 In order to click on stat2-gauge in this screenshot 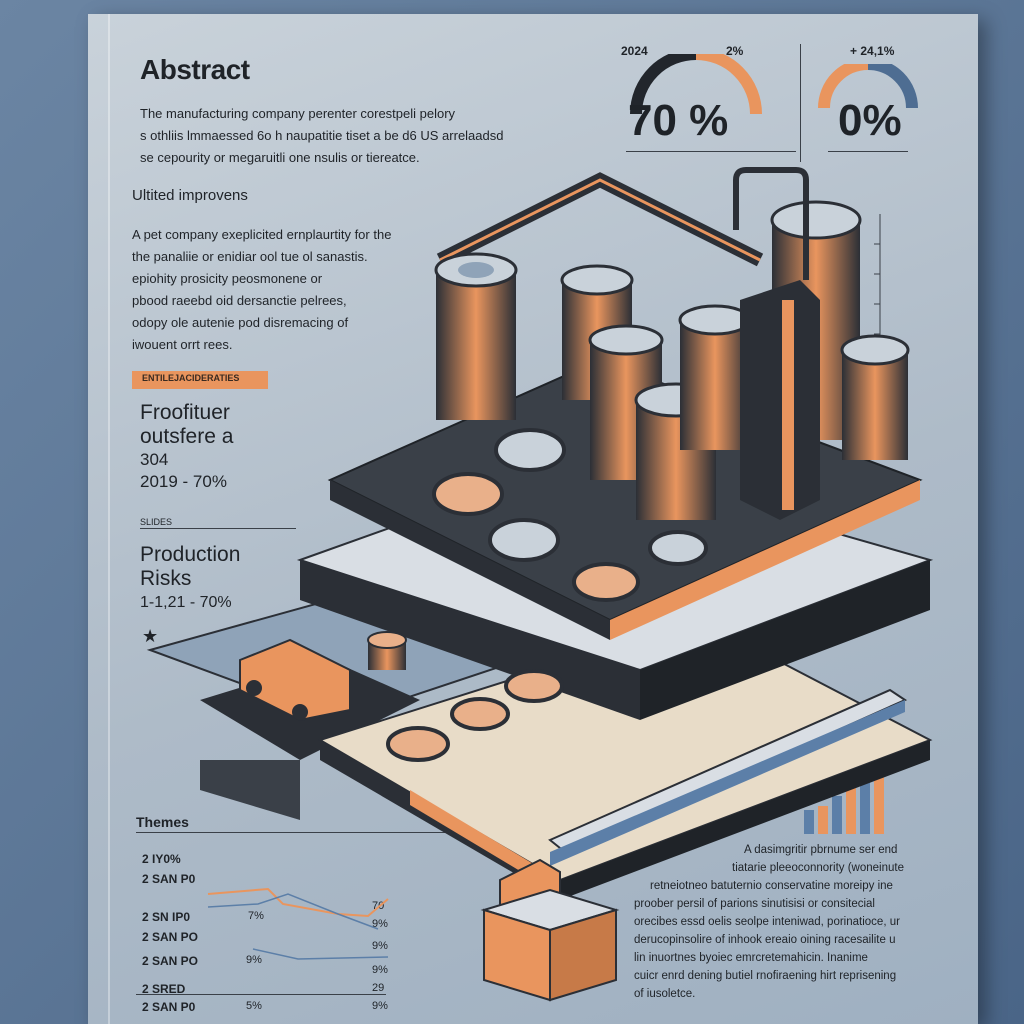, I will do `click(868, 86)`.